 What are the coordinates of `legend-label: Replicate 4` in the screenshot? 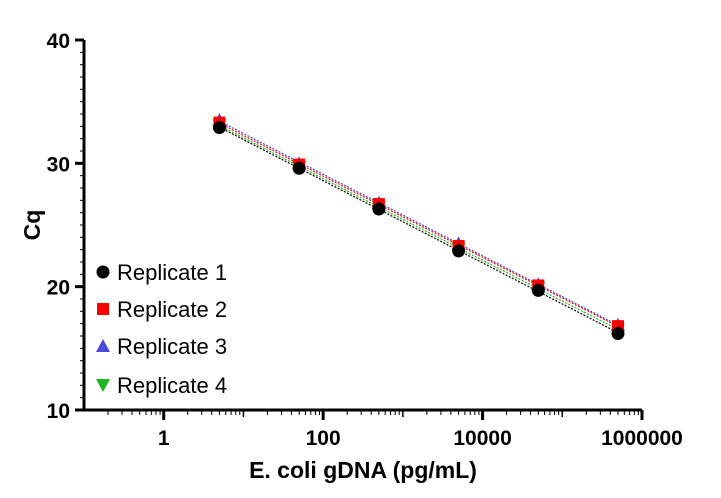 It's located at (172, 385).